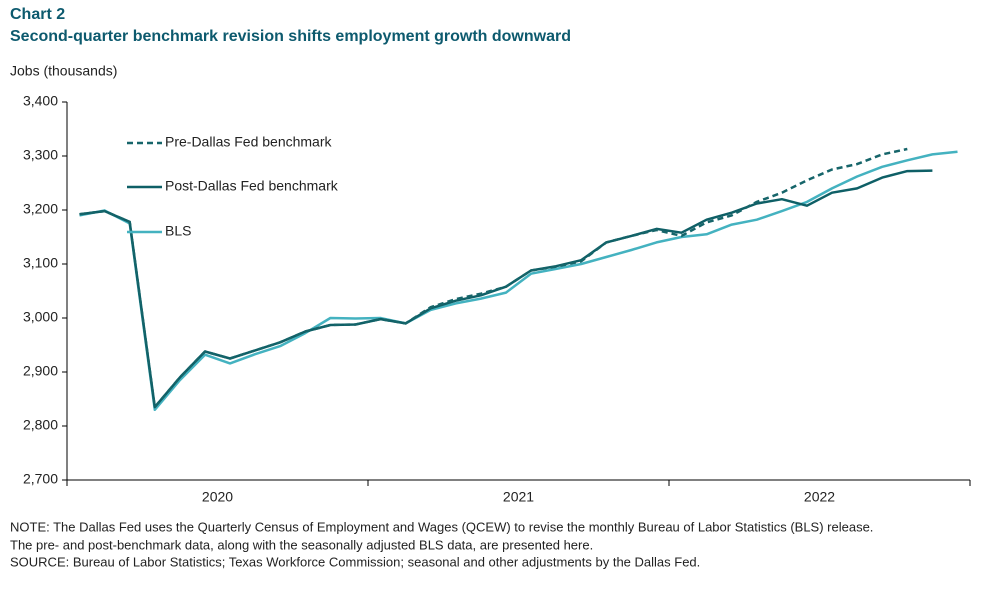  What do you see at coordinates (63, 71) in the screenshot?
I see `y-axis-label: Jobs (thousands)` at bounding box center [63, 71].